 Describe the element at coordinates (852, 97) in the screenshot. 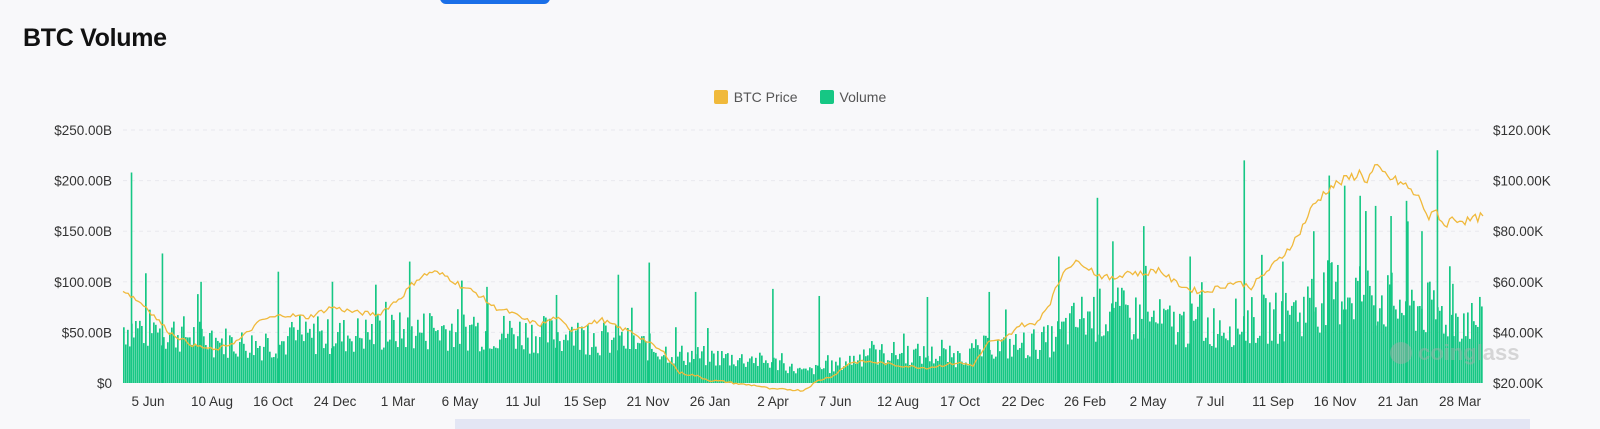

I see `legend-item-volume: Volume` at that location.